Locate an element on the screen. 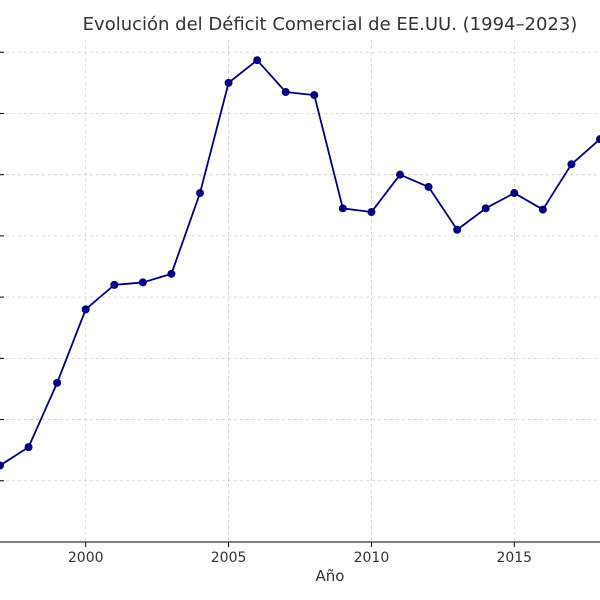  x-tick-label: 2015 is located at coordinates (514, 558).